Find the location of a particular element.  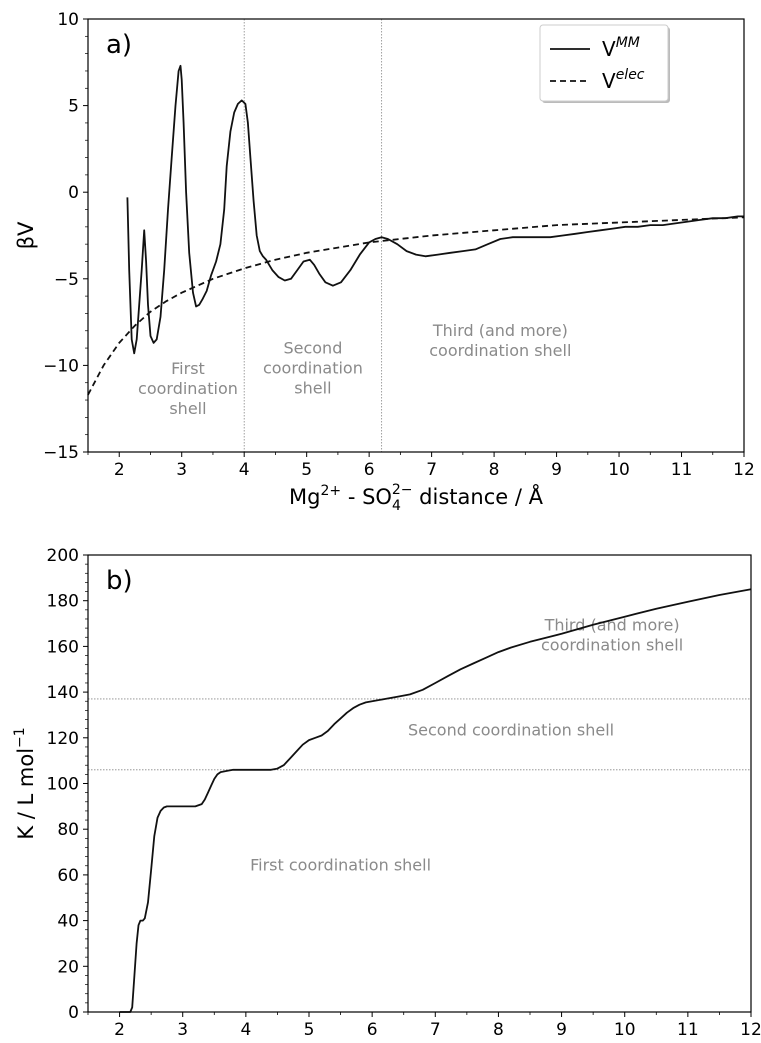

y-tick-label: 40 is located at coordinates (68, 922).